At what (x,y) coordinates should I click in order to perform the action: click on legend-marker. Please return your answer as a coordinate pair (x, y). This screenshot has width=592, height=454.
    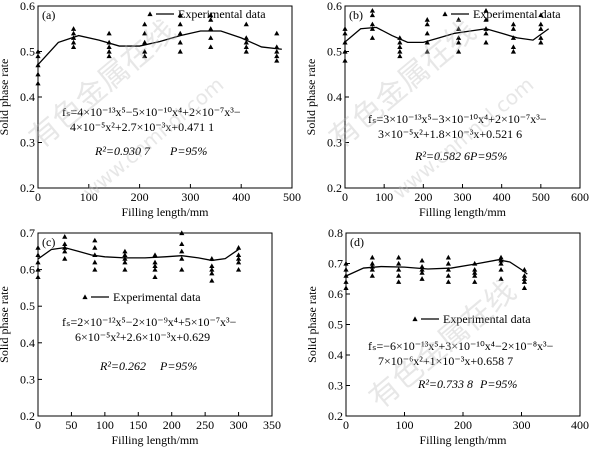
    Looking at the image, I should click on (445, 14).